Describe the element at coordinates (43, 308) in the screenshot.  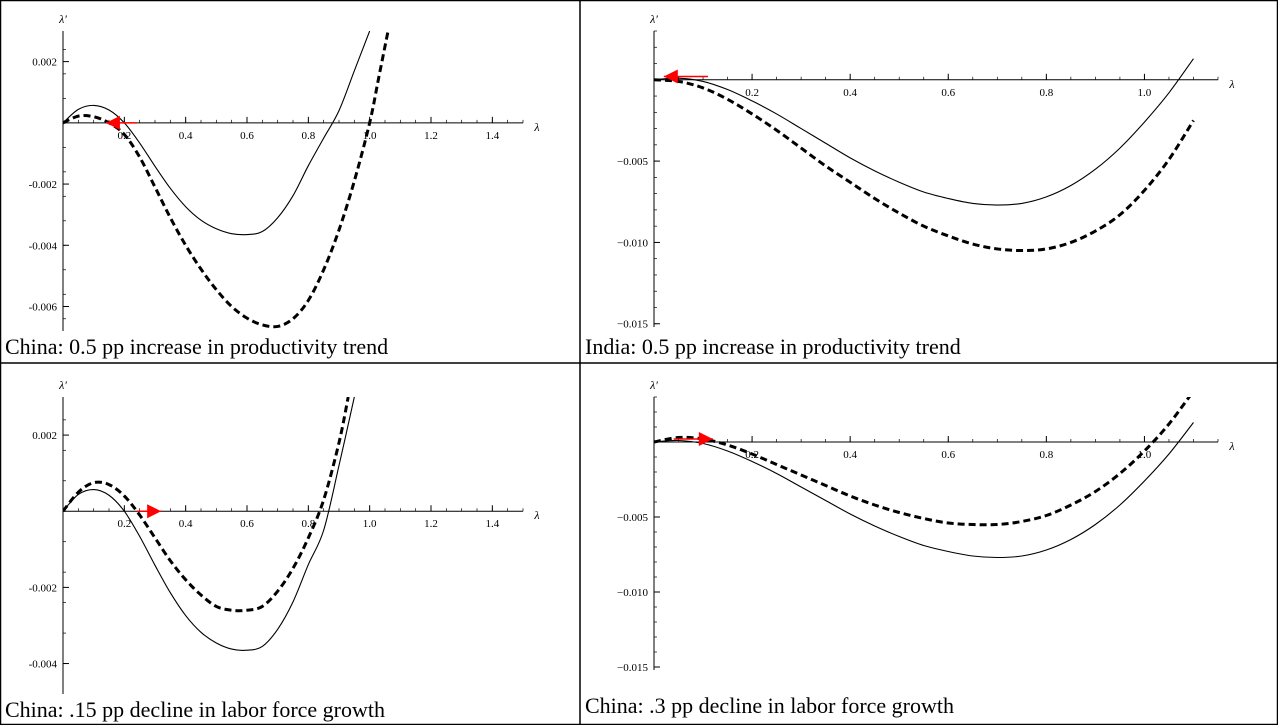
I see `y-tick-label: -0.006` at that location.